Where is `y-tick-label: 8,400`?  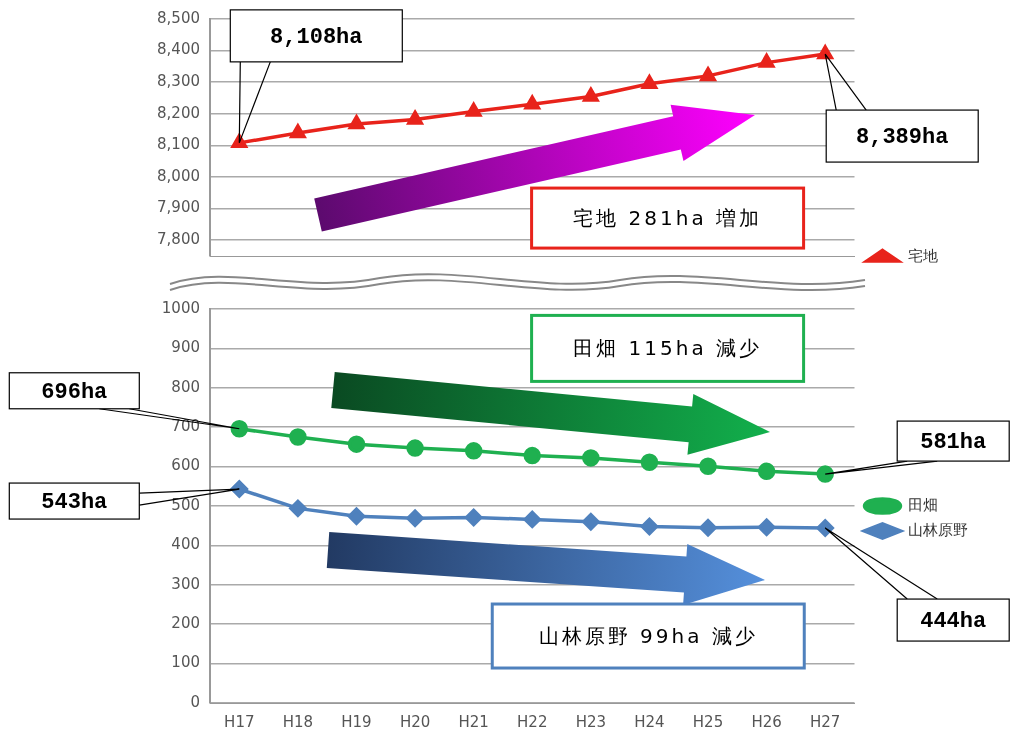 y-tick-label: 8,400 is located at coordinates (178, 49).